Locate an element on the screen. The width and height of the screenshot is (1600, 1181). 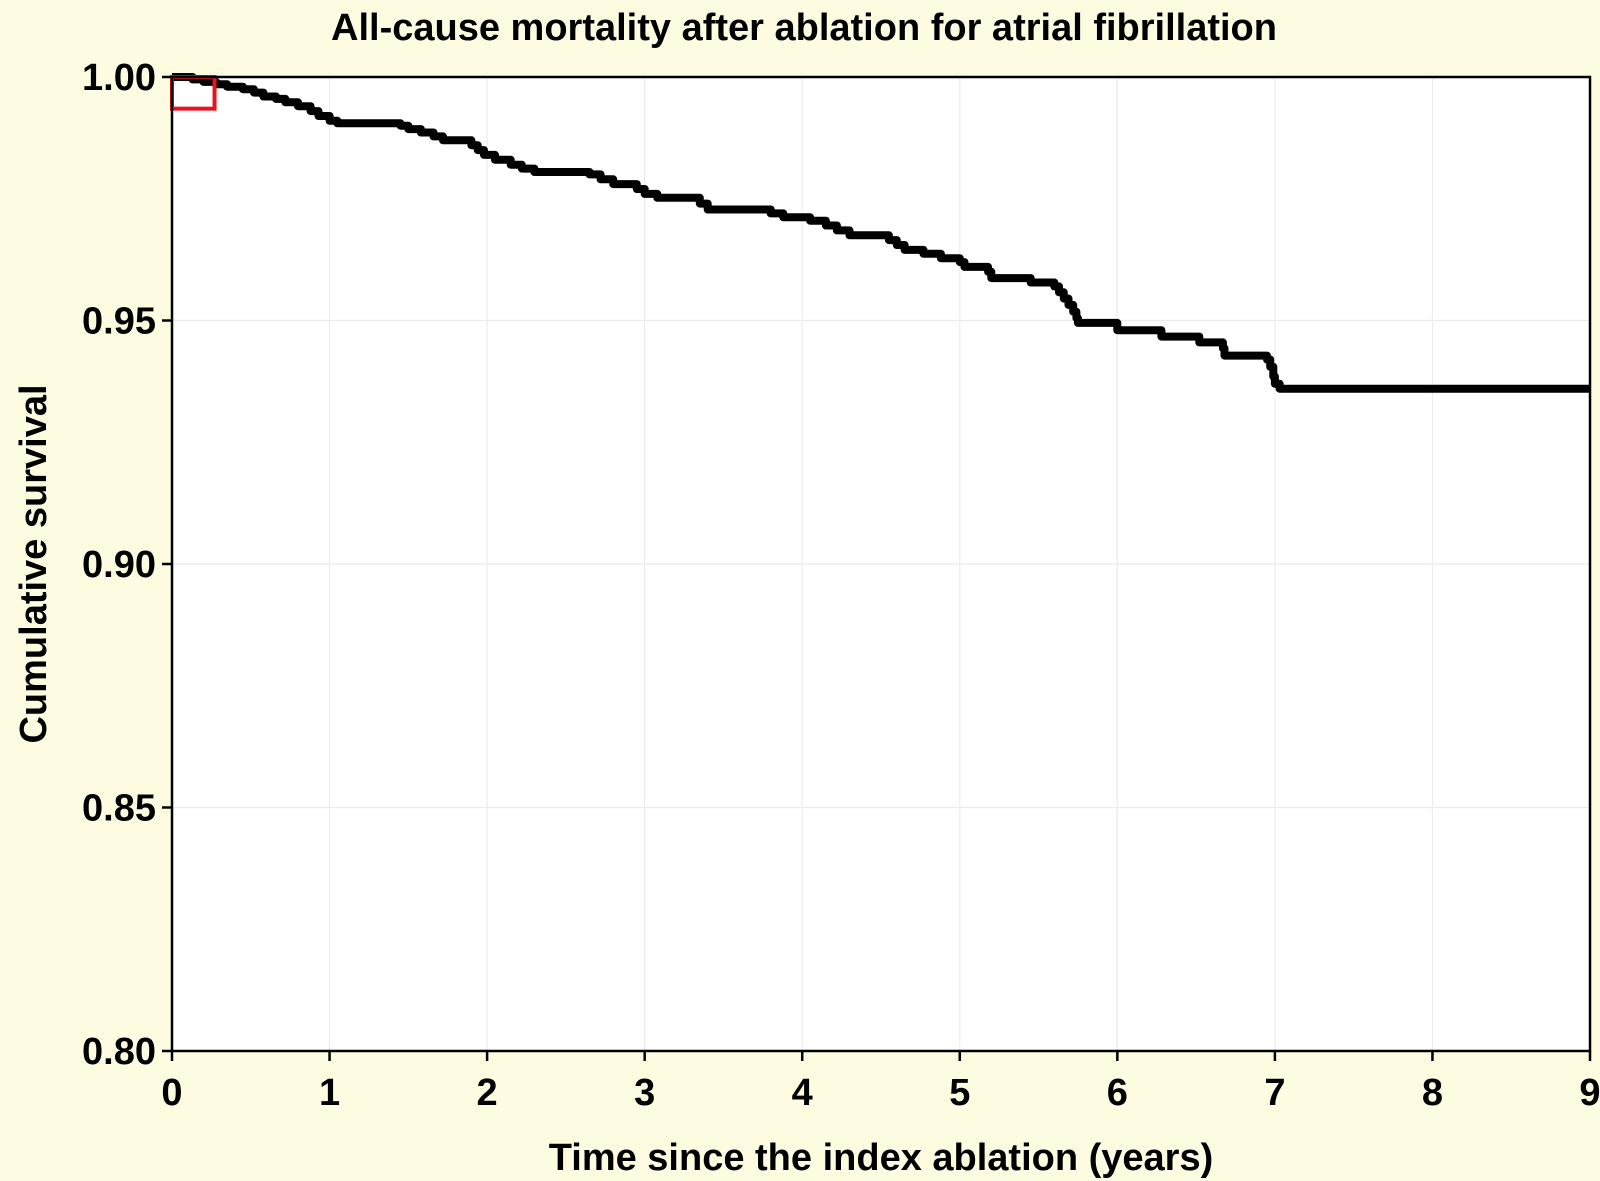
x-tick-label: 9 is located at coordinates (1589, 1093).